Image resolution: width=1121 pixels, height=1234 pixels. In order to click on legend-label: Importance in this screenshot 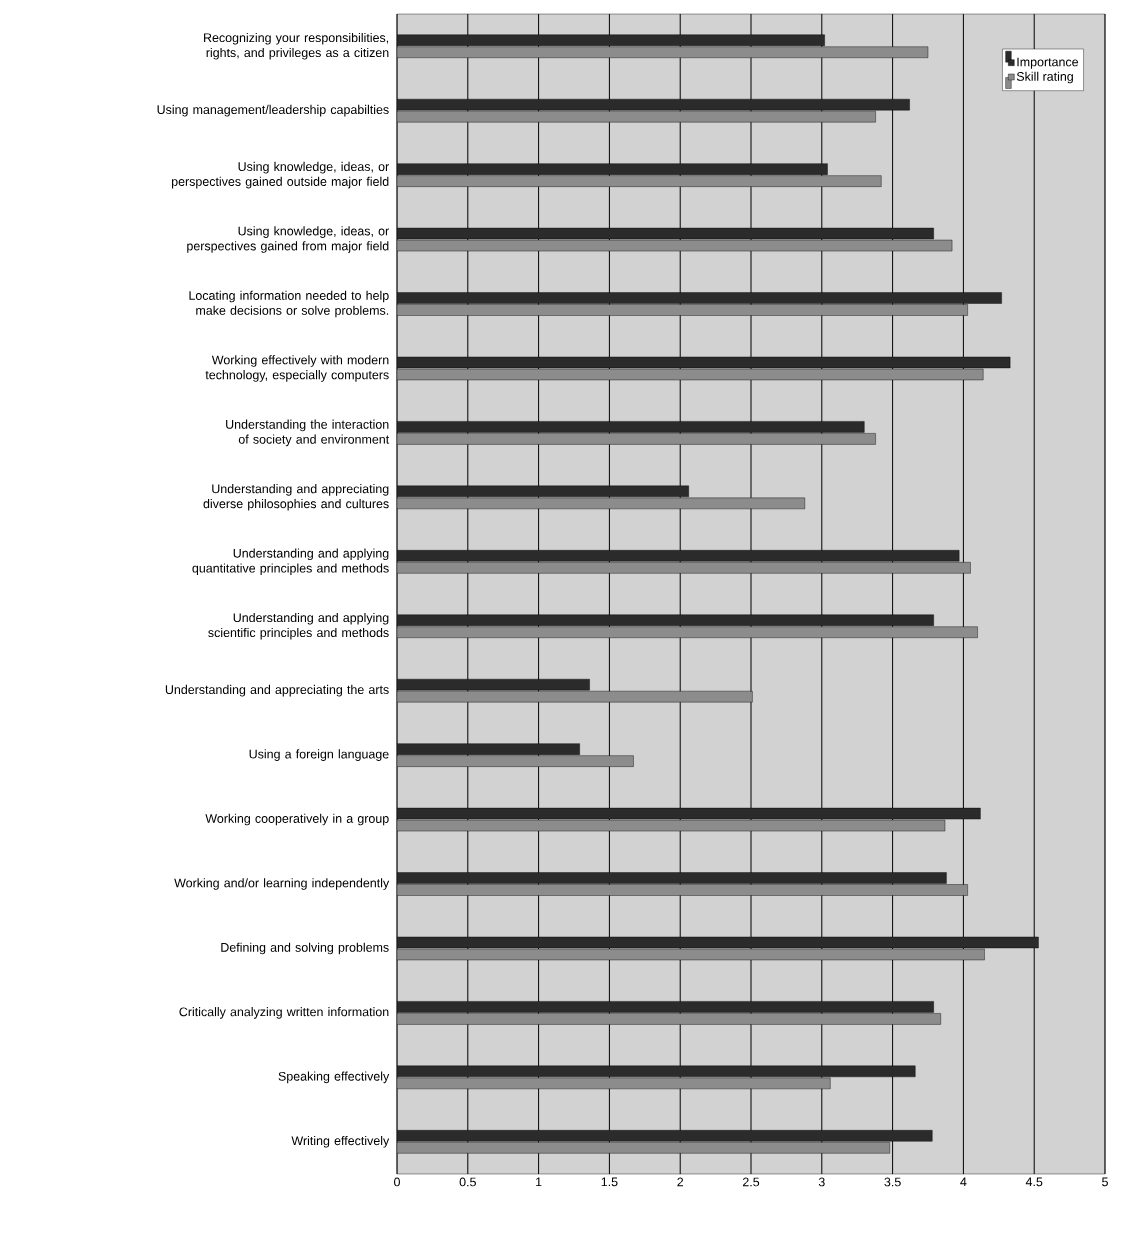, I will do `click(1048, 63)`.